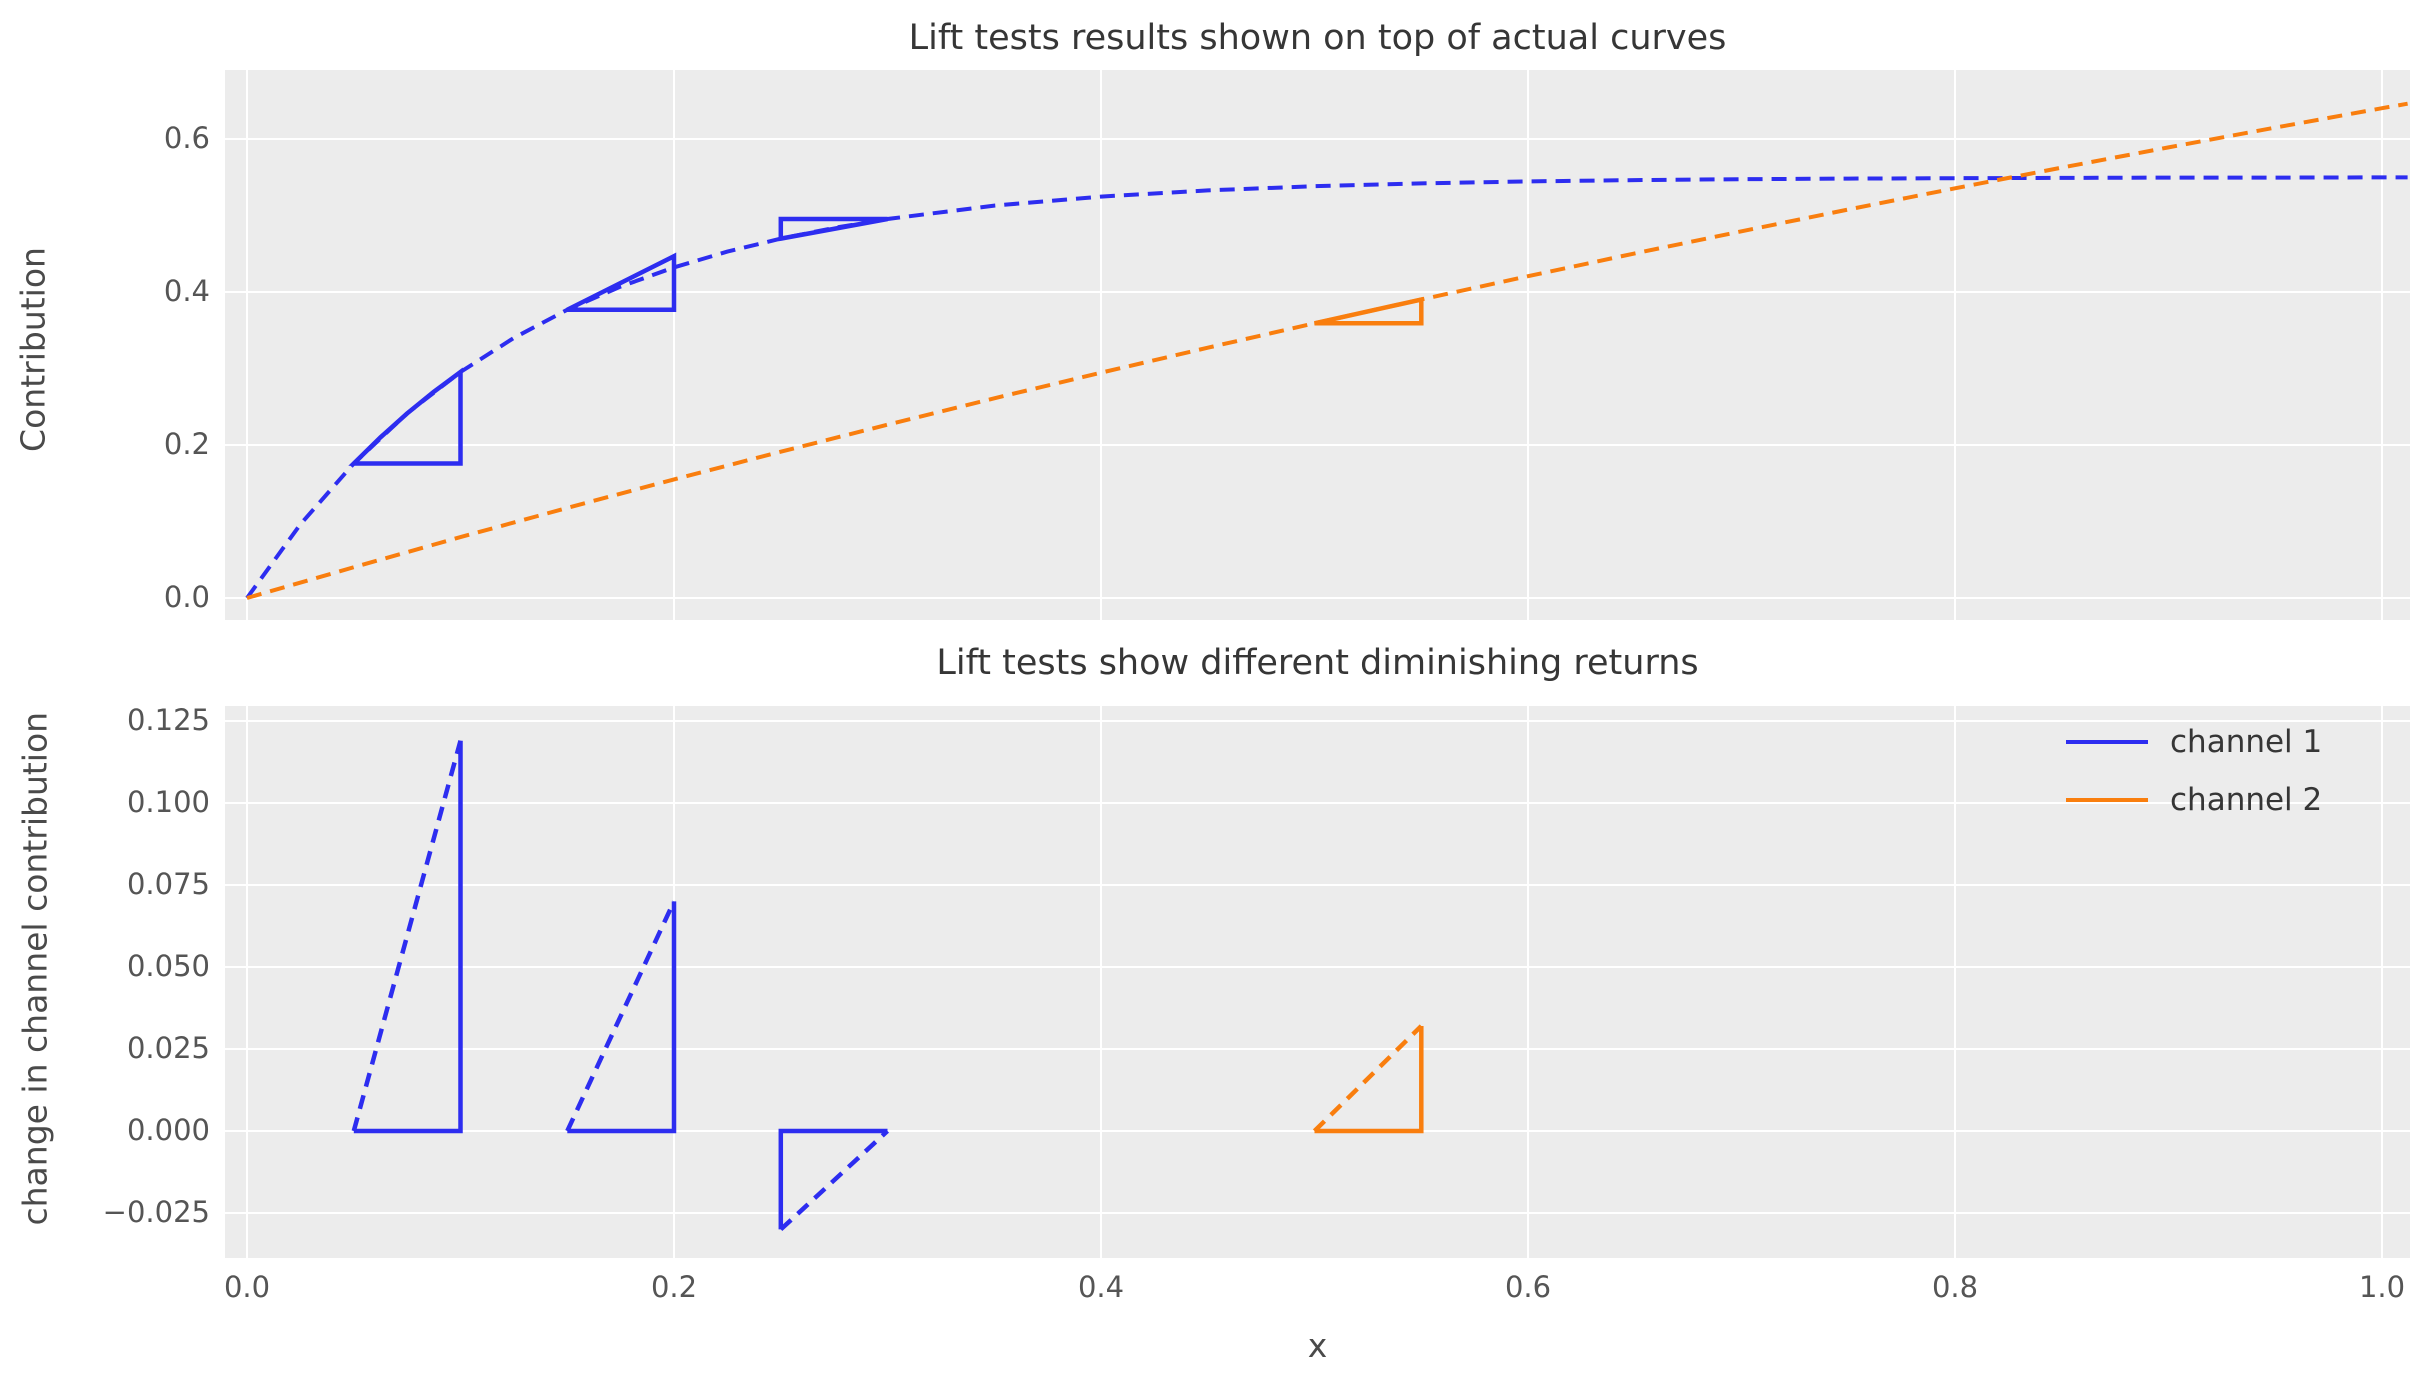 This screenshot has width=2434, height=1378. Describe the element at coordinates (168, 966) in the screenshot. I see `bottom-y-tick-0.050: 0.050` at that location.